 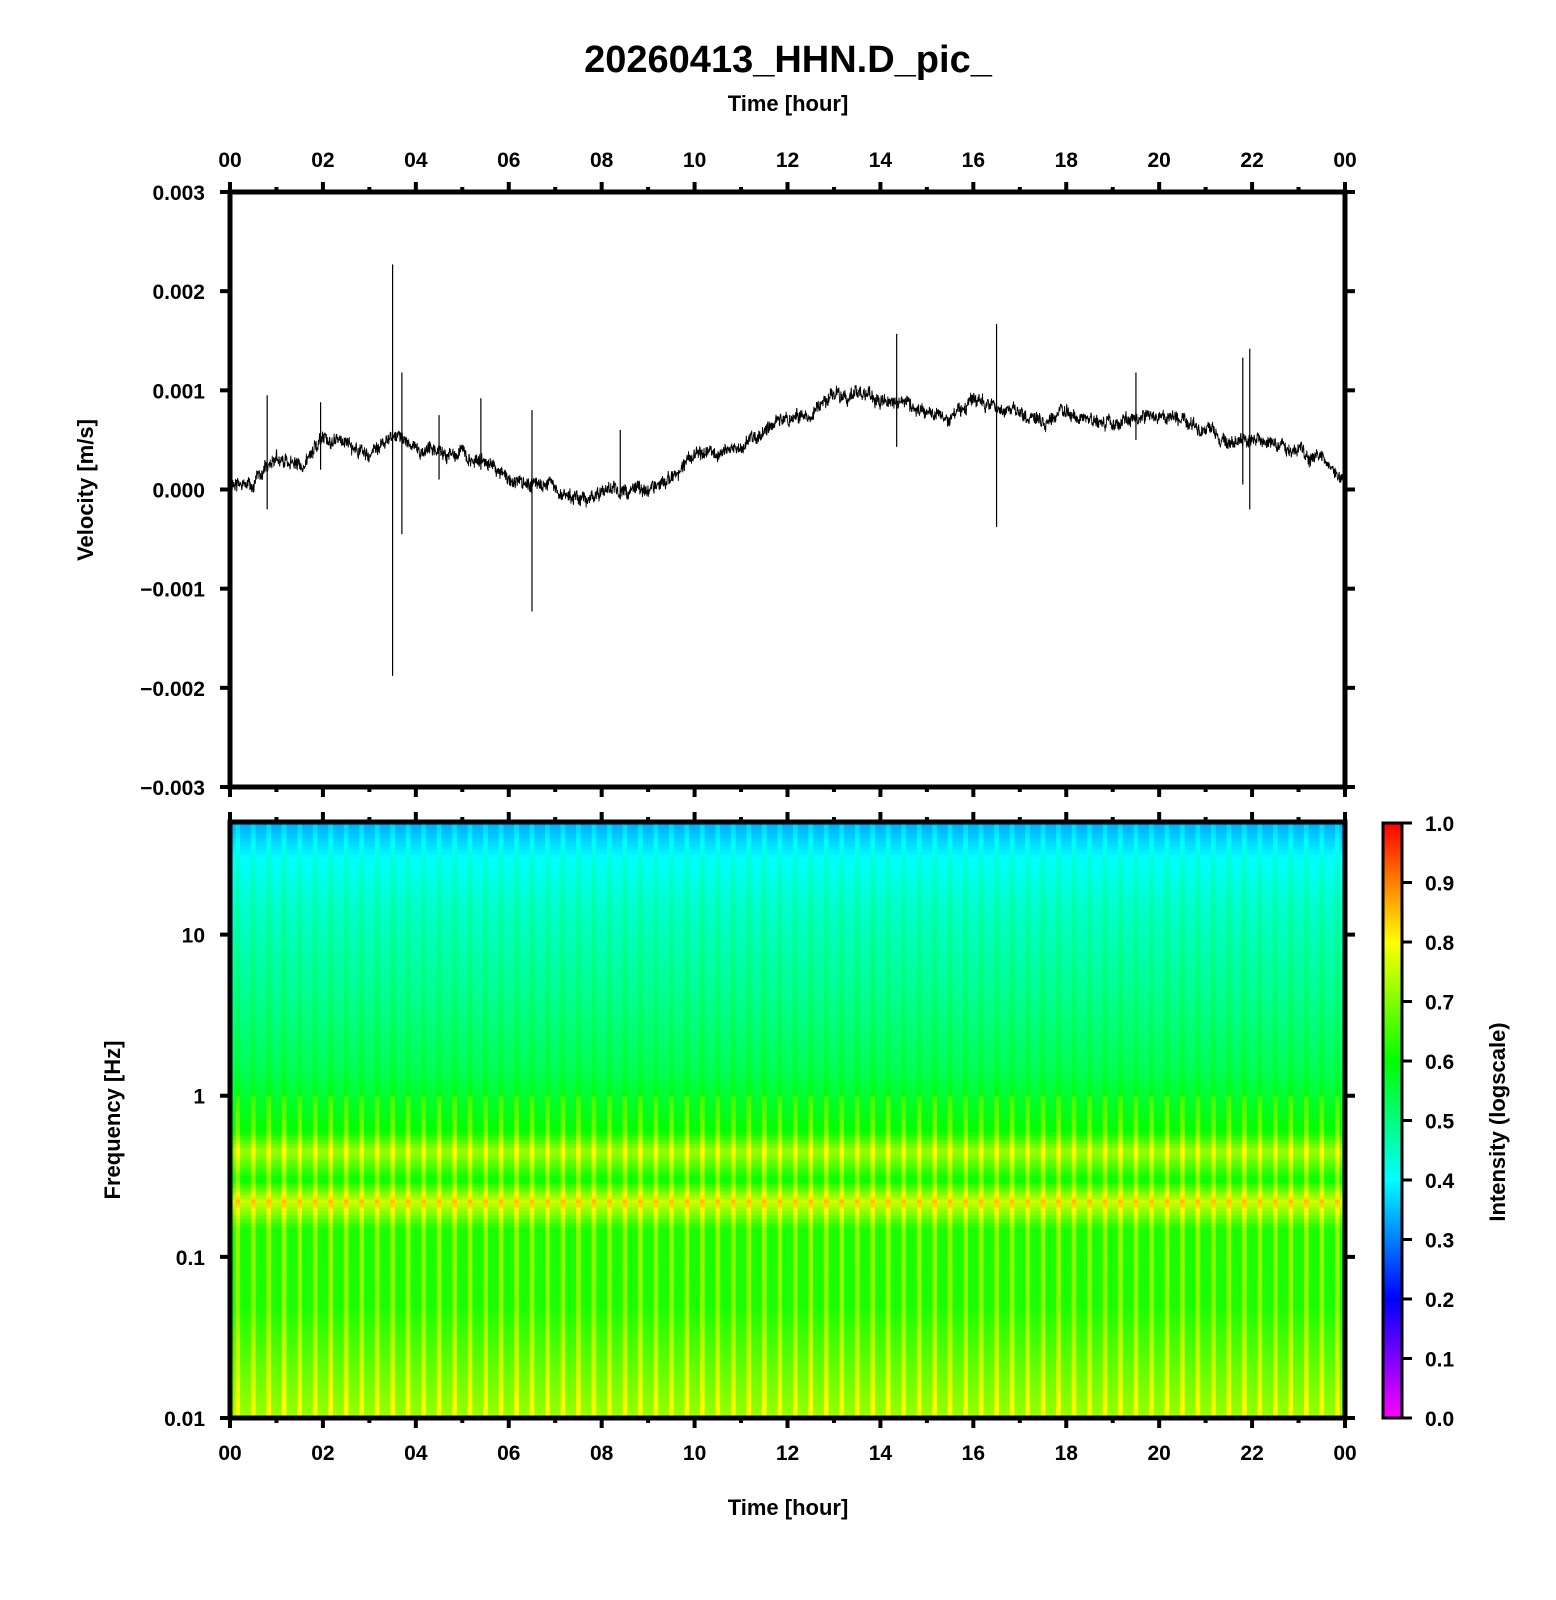 What do you see at coordinates (787, 860) in the screenshot?
I see `spectrogram-row` at bounding box center [787, 860].